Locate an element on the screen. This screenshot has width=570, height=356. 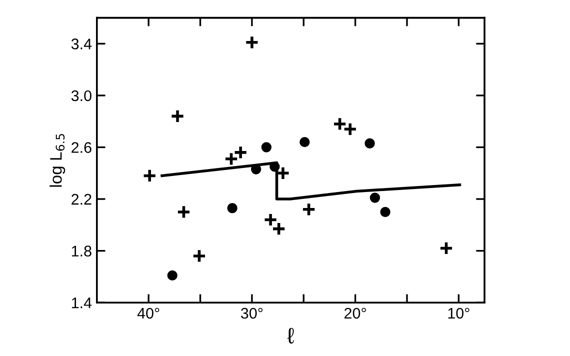
y-tick-label: 3.4 is located at coordinates (81, 44).